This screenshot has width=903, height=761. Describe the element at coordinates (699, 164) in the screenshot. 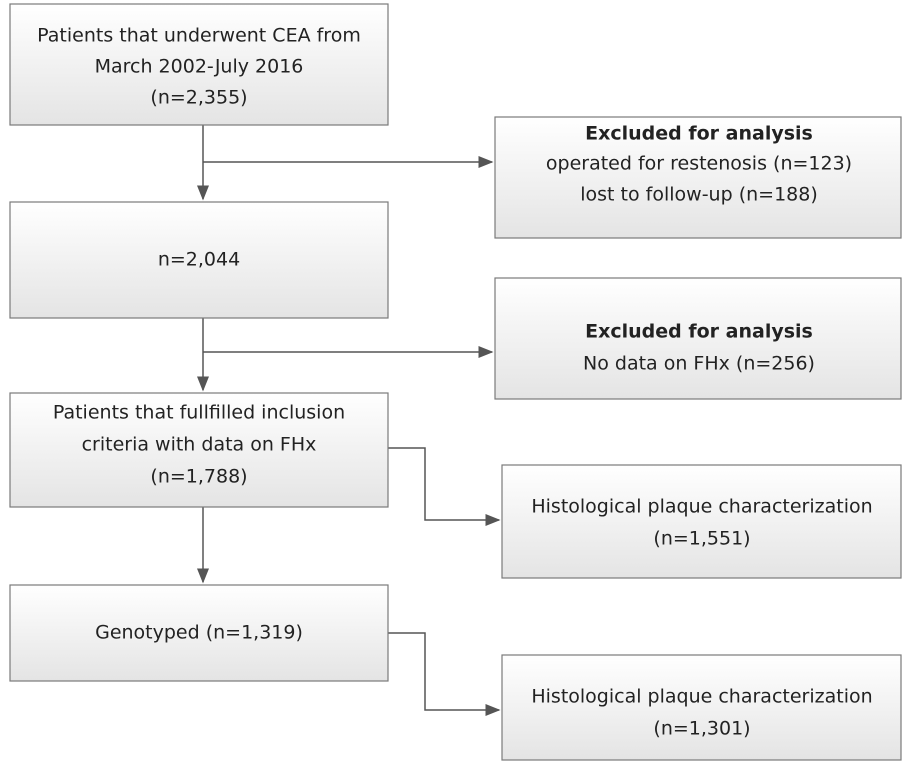

I see `node-text: operated for restenosis (n=123)` at that location.